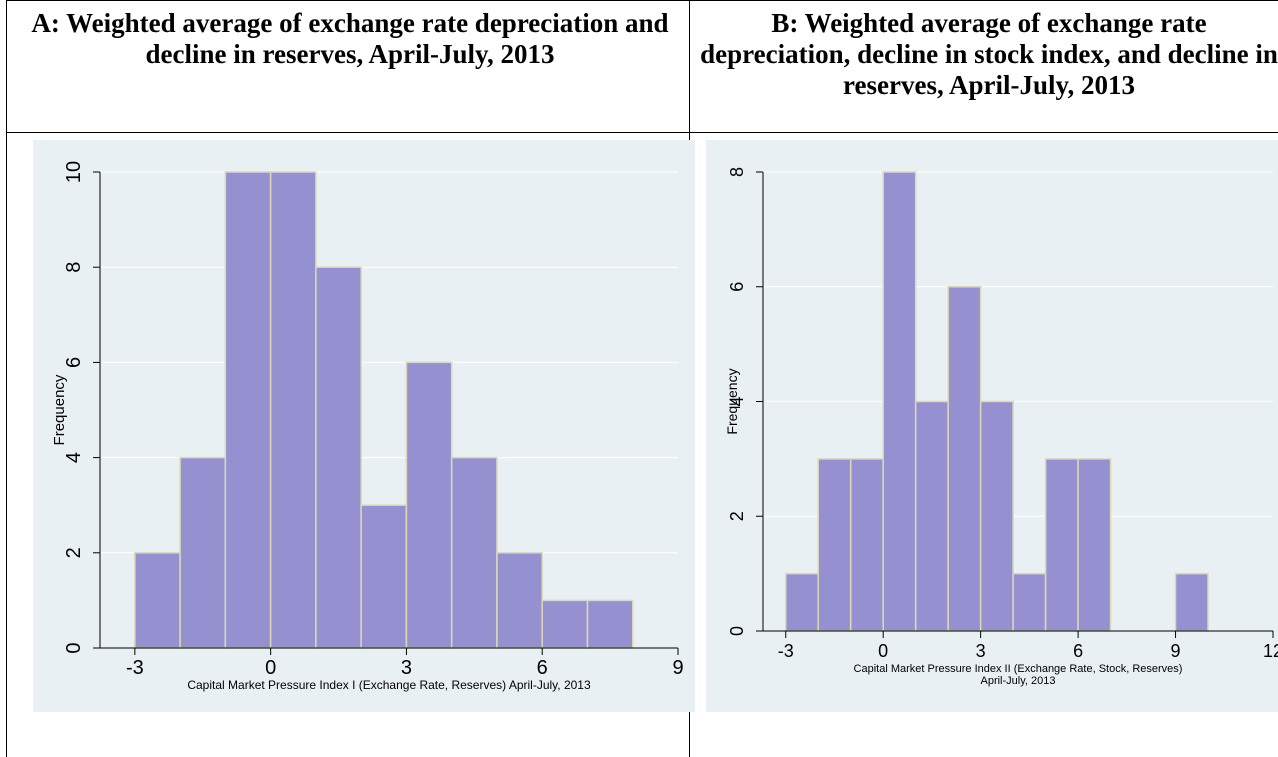  Describe the element at coordinates (642, 132) in the screenshot. I see `table-header-border` at that location.